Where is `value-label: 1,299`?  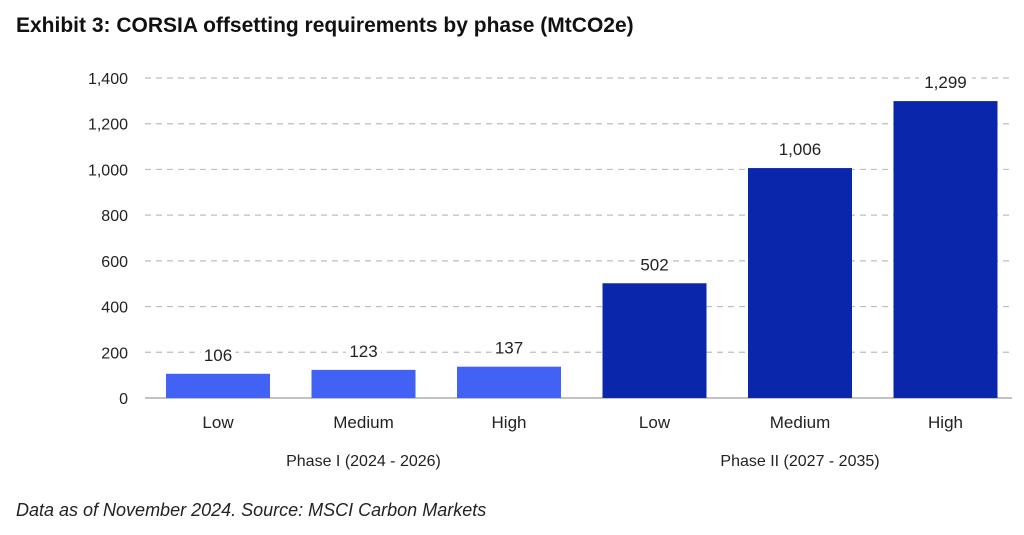 value-label: 1,299 is located at coordinates (945, 82).